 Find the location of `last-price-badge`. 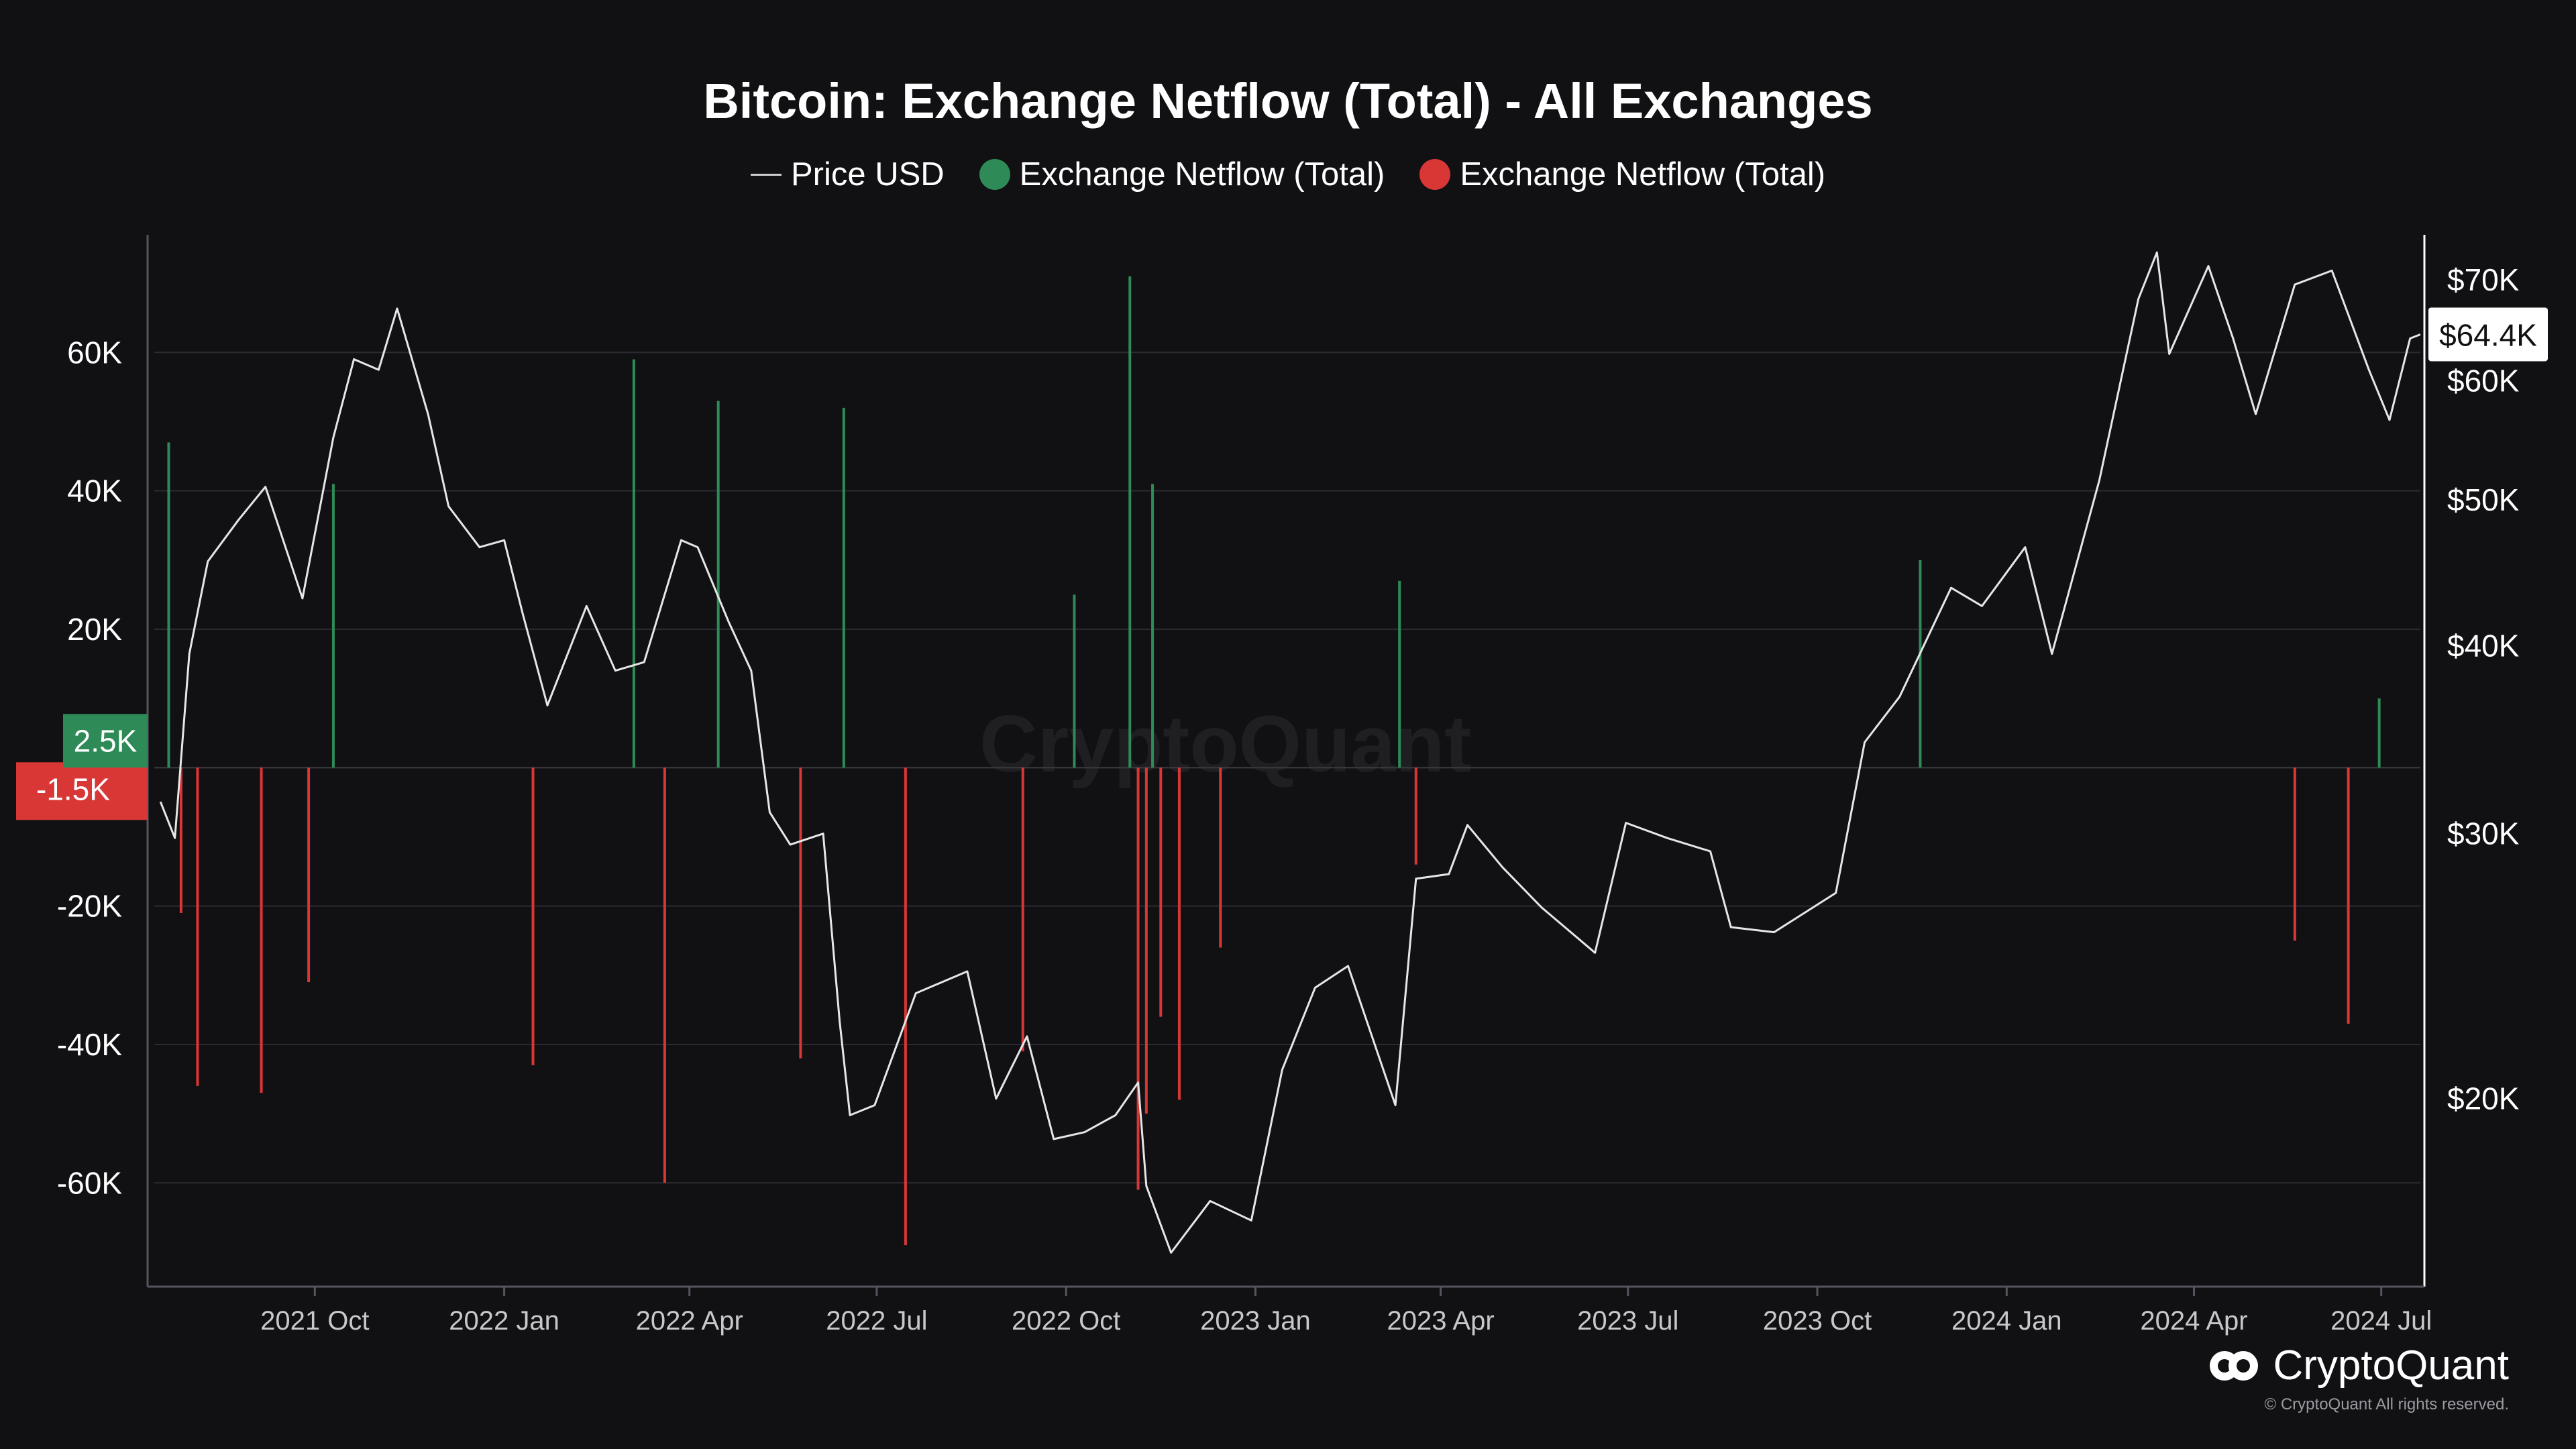

last-price-badge is located at coordinates (2488, 334).